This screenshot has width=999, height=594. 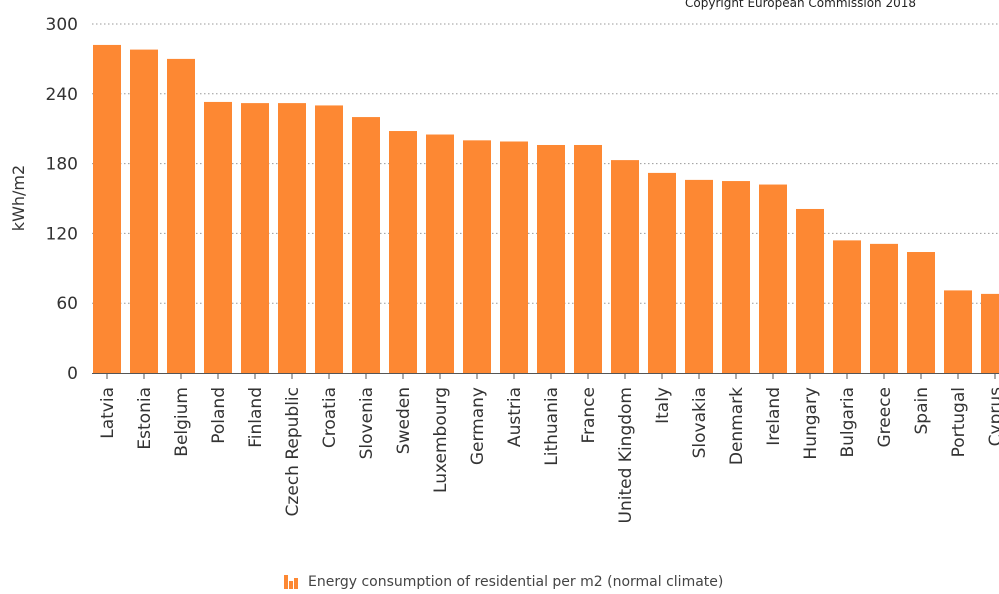 What do you see at coordinates (588, 258) in the screenshot?
I see `bar-france` at bounding box center [588, 258].